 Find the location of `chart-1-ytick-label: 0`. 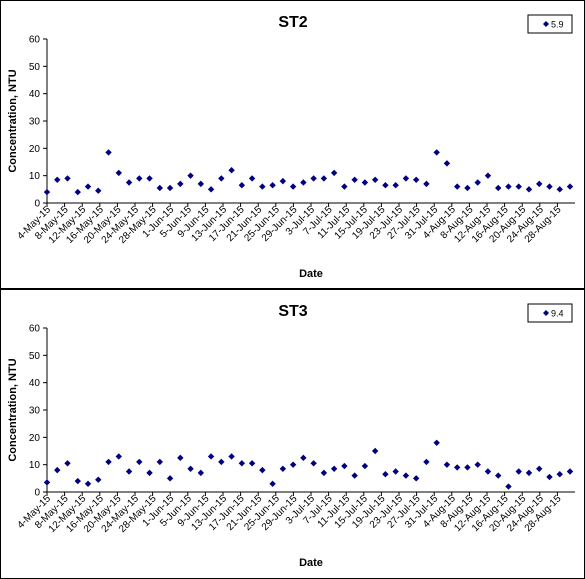

chart-1-ytick-label: 0 is located at coordinates (37, 493).